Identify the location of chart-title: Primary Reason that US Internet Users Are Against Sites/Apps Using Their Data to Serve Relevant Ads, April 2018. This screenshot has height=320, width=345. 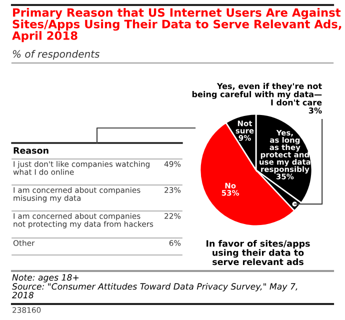
(177, 25).